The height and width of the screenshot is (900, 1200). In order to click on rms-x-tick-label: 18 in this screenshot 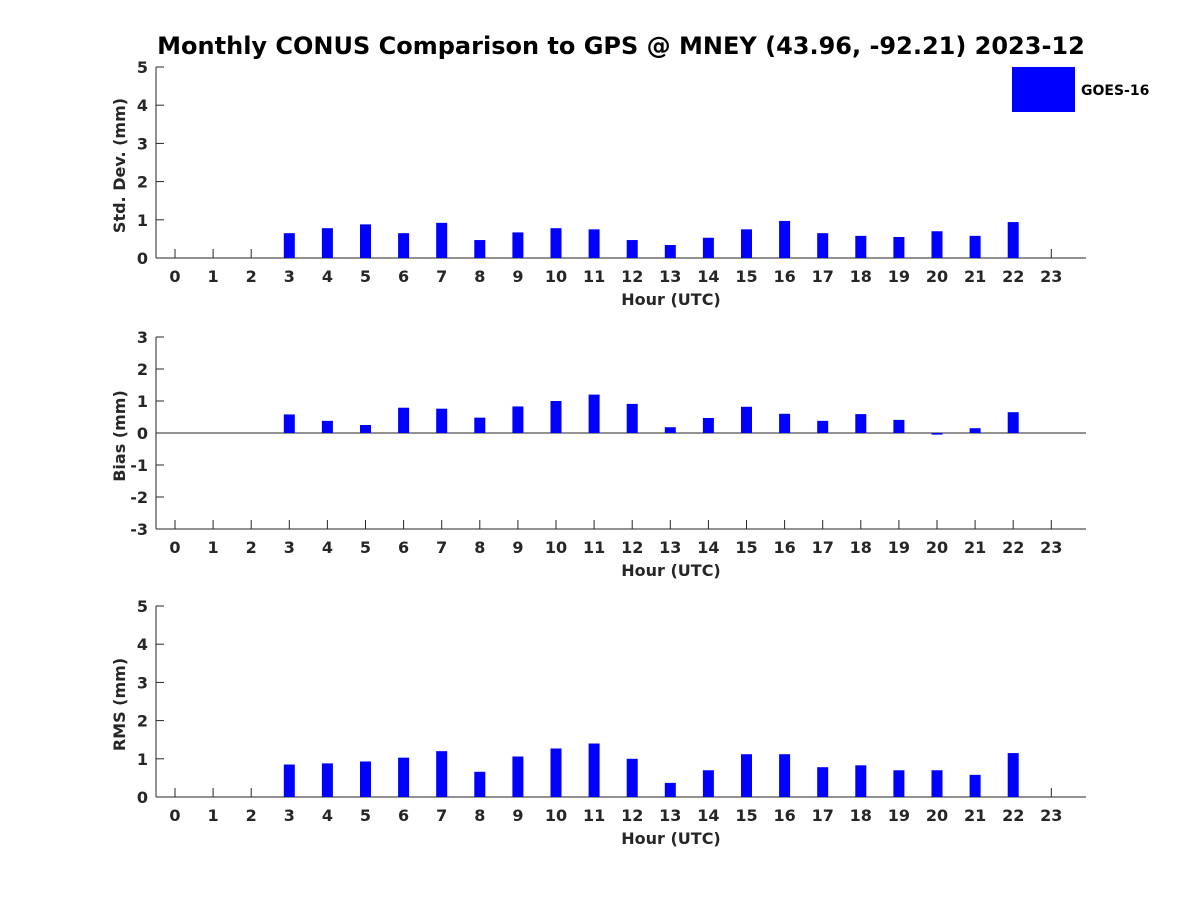, I will do `click(861, 815)`.